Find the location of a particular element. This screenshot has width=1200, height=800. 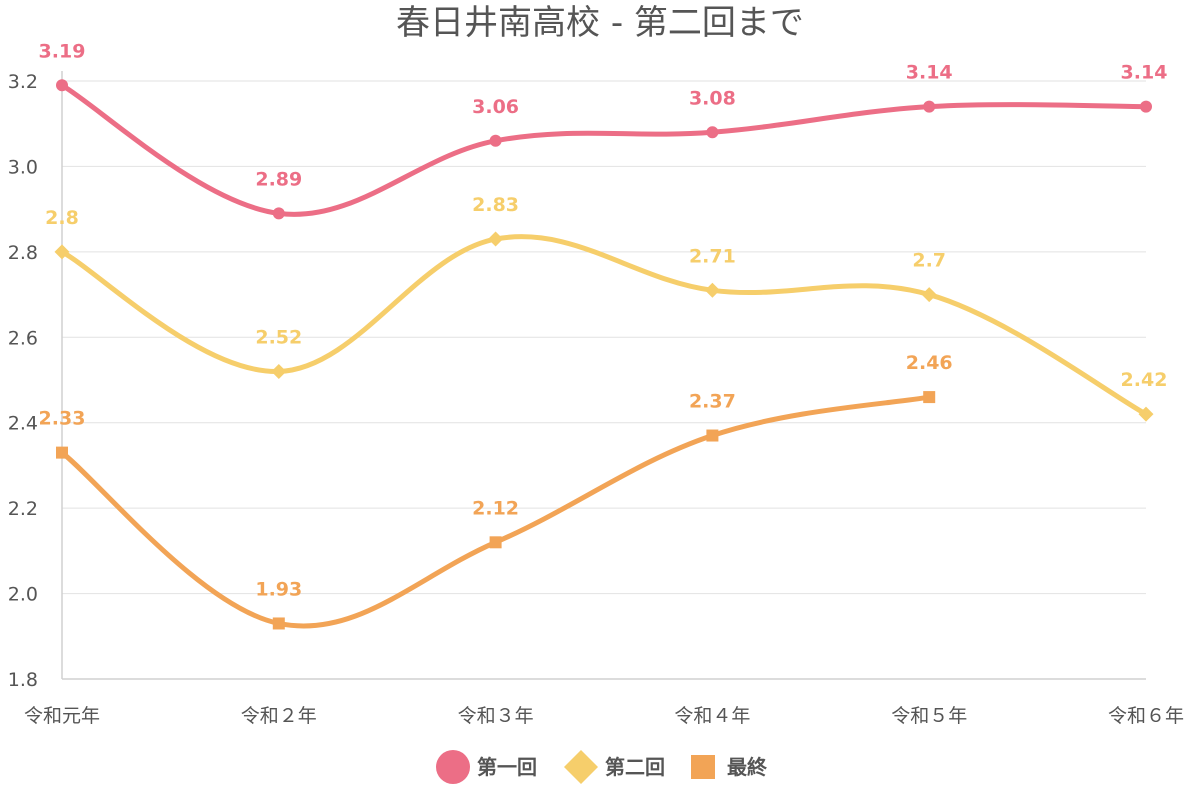

data-label: 2.37 is located at coordinates (712, 402).